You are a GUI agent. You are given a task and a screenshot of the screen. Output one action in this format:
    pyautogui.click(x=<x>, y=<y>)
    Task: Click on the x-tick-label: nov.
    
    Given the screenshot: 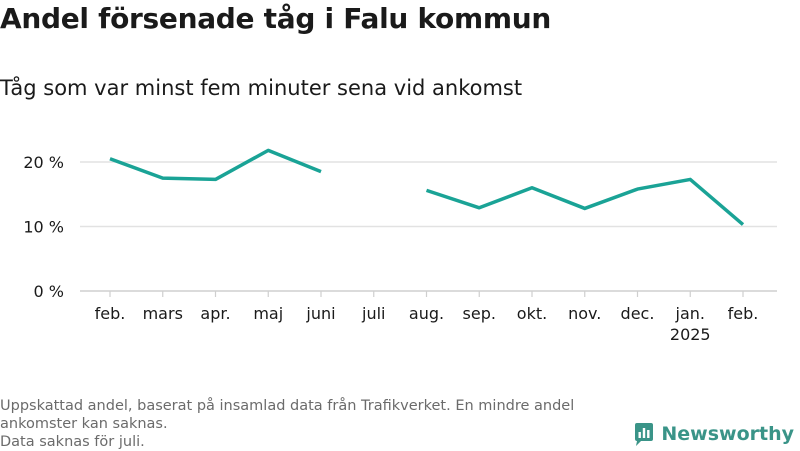 What is the action you would take?
    pyautogui.click(x=584, y=313)
    